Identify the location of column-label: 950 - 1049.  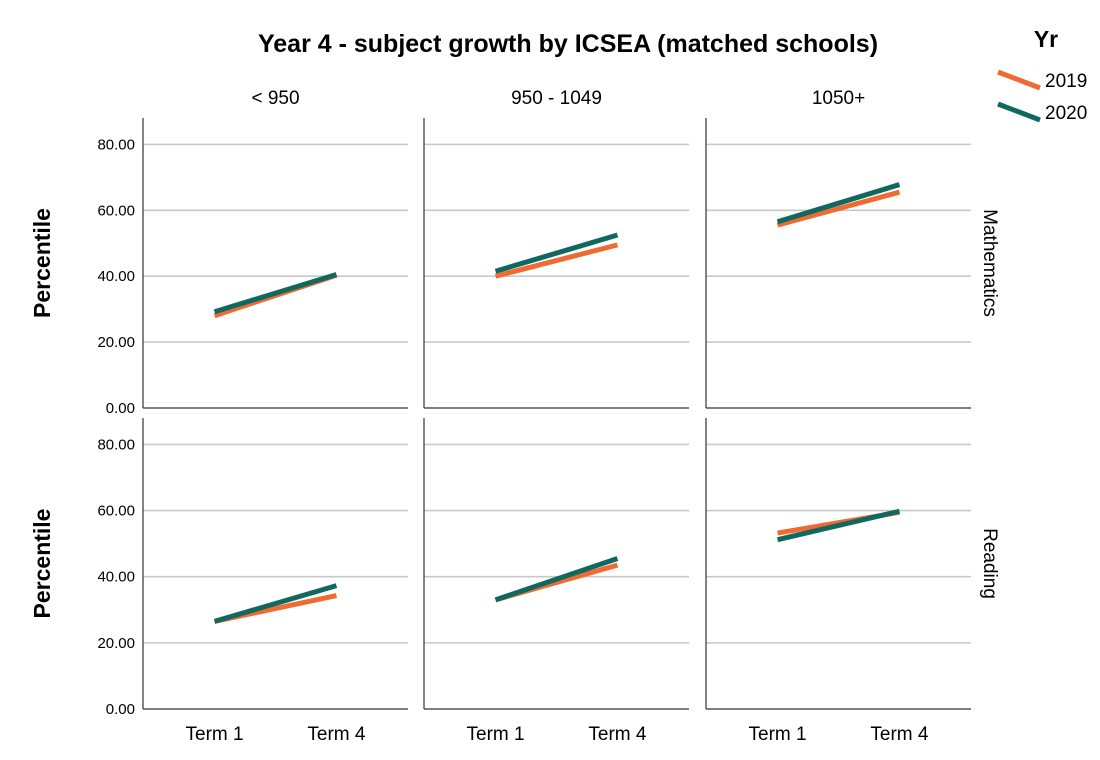
(556, 98).